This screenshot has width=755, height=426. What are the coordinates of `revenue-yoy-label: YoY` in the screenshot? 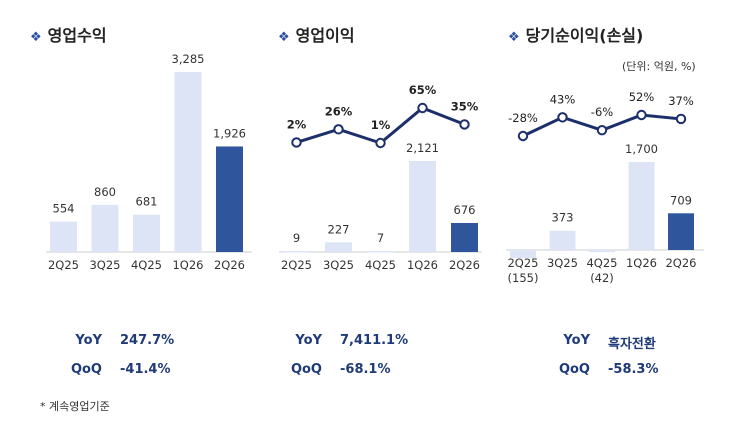 It's located at (88, 340).